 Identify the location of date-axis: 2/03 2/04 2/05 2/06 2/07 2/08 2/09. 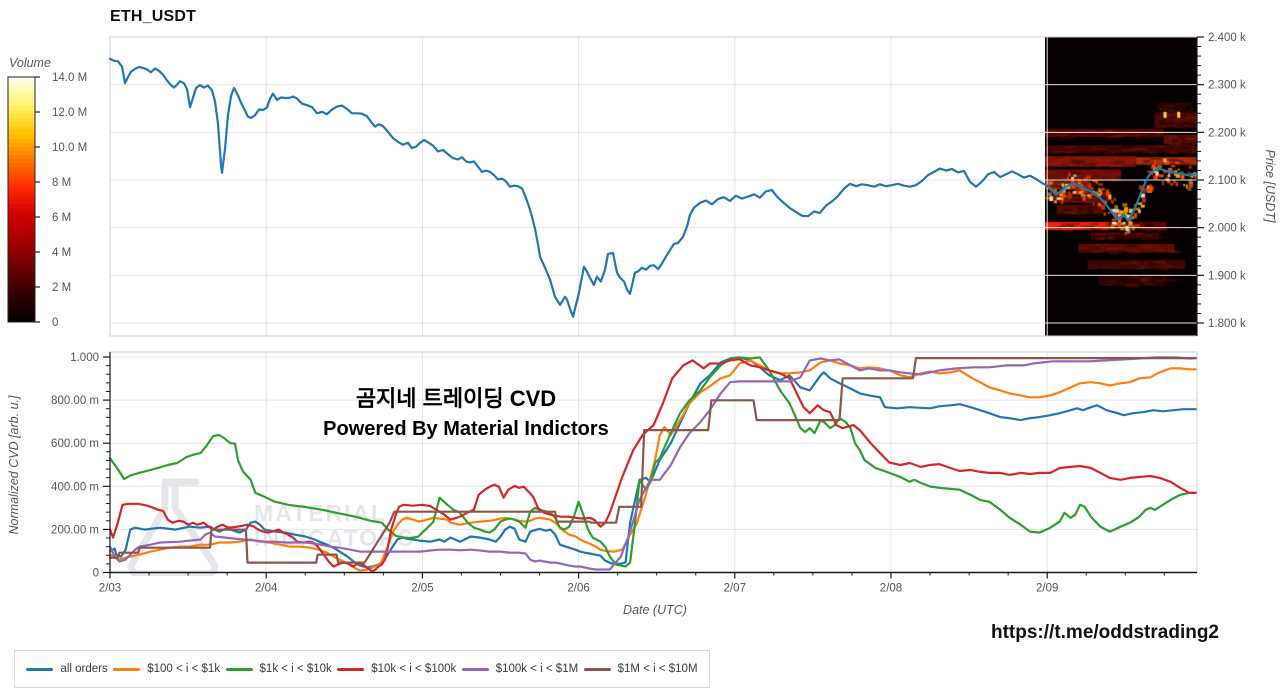
(648, 583).